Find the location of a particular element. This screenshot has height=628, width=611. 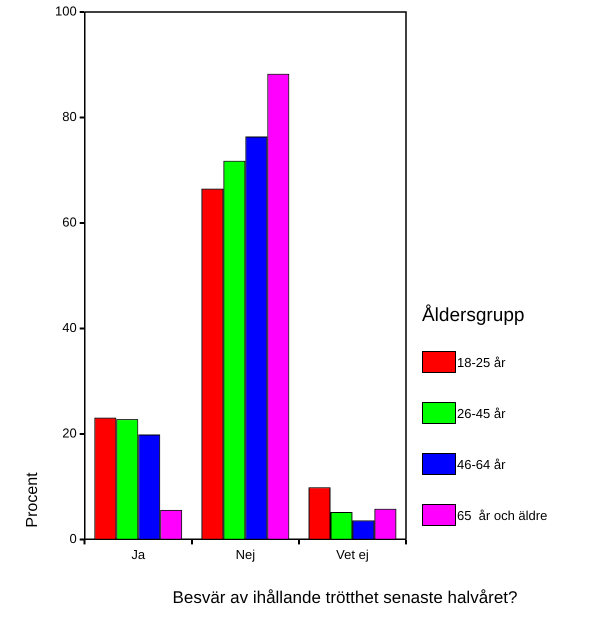

y-tick-label: 20 is located at coordinates (69, 433).